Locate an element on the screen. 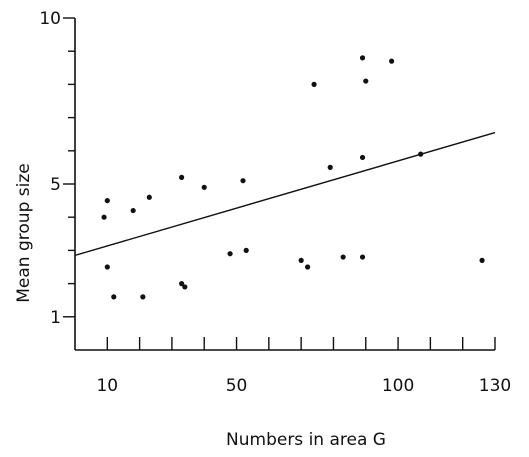  x-tick-label: 50 is located at coordinates (237, 386).